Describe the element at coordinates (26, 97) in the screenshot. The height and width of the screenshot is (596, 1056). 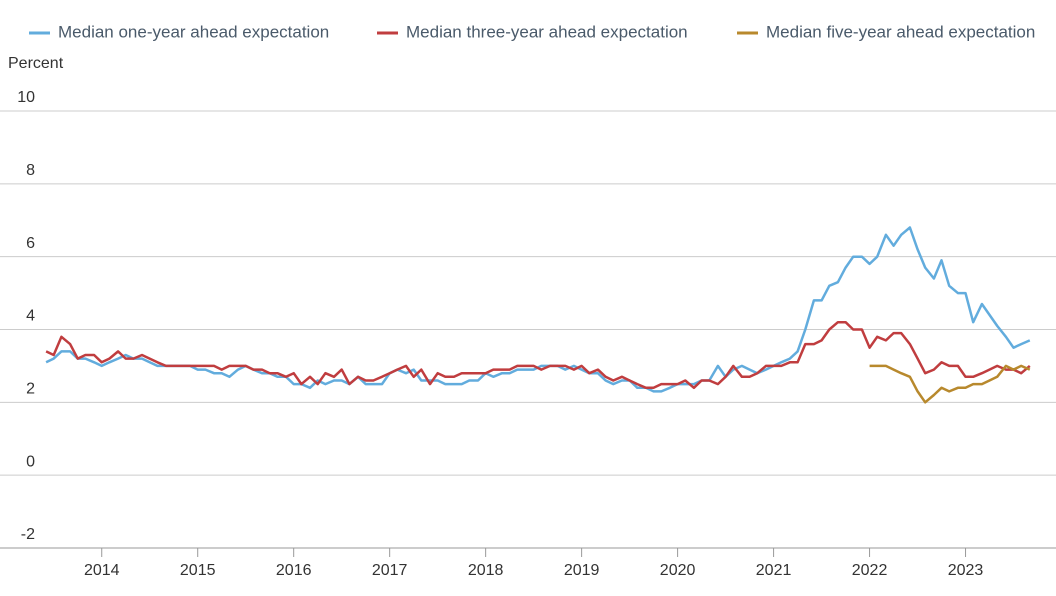
I see `y-tick-label: 10` at that location.